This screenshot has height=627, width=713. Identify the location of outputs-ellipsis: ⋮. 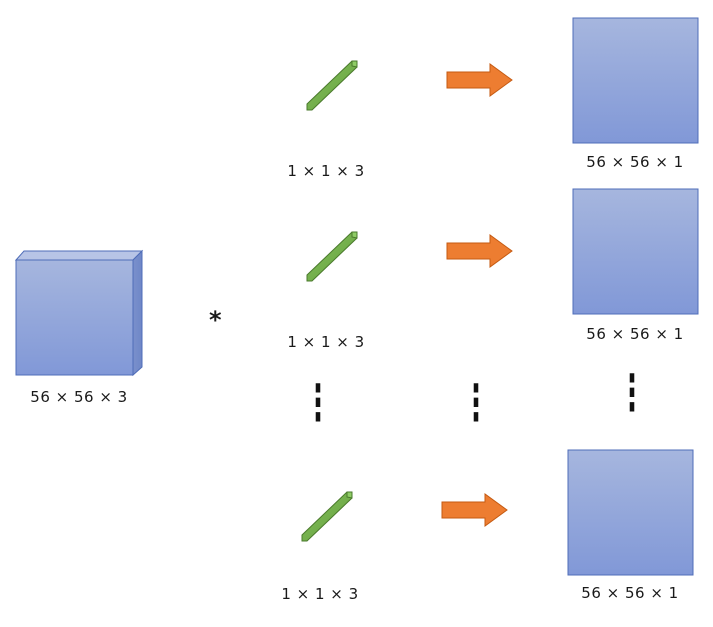
(632, 394).